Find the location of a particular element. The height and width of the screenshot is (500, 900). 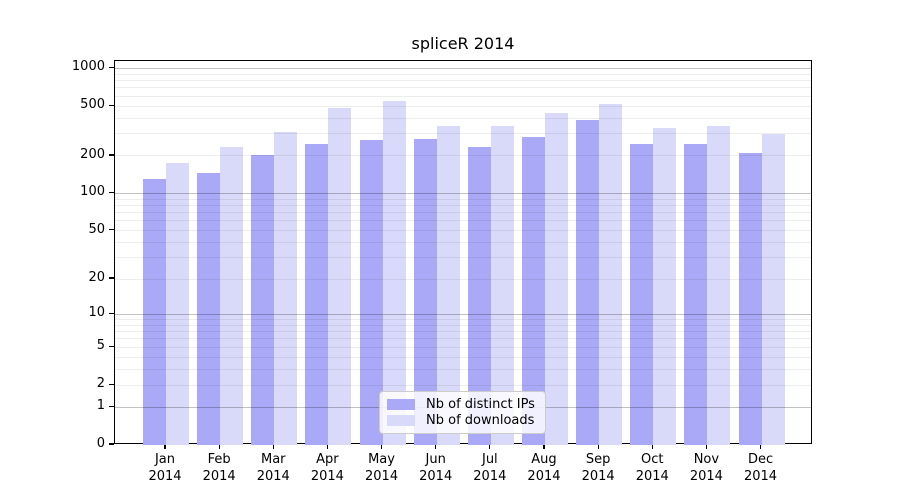

bar-distinct-ips-sep is located at coordinates (588, 282).